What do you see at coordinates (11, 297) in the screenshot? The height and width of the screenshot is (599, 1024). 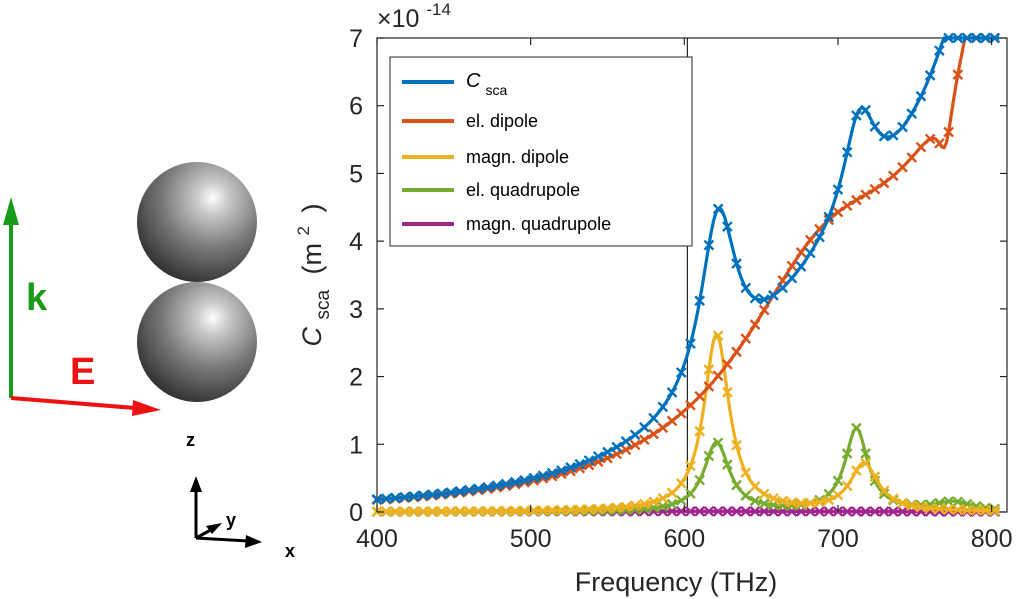 I see `k-arrow` at bounding box center [11, 297].